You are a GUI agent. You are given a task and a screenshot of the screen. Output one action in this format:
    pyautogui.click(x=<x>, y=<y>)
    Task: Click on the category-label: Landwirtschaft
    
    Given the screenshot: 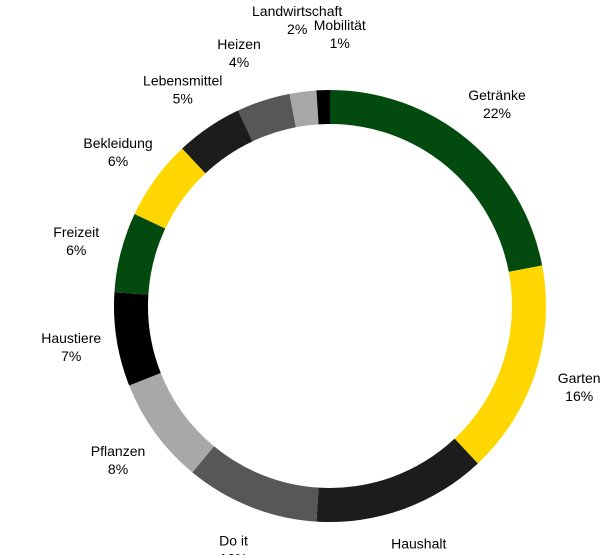 What is the action you would take?
    pyautogui.click(x=297, y=11)
    